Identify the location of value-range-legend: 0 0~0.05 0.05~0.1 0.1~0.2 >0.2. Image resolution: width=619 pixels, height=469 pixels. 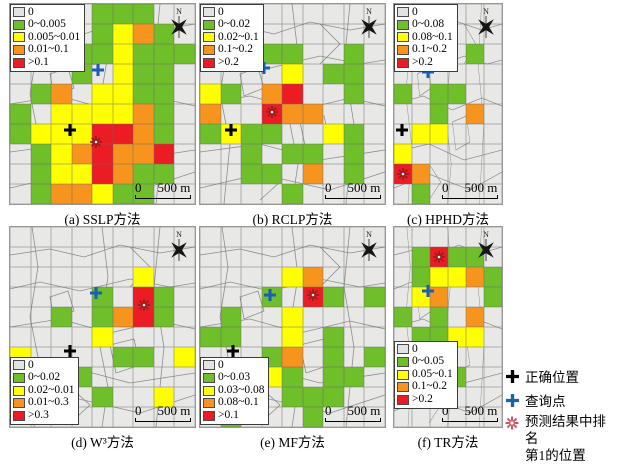
(426, 375).